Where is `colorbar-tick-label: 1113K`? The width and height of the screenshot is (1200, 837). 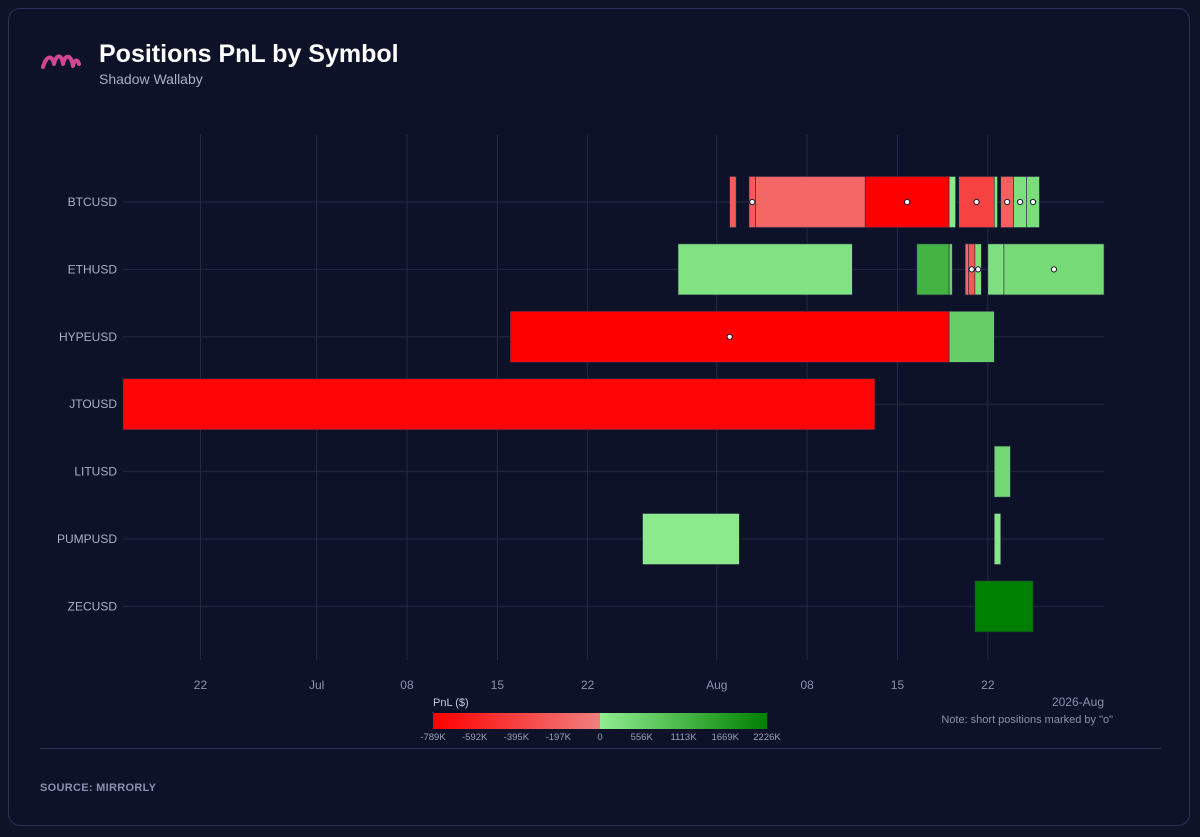 colorbar-tick-label: 1113K is located at coordinates (683, 737).